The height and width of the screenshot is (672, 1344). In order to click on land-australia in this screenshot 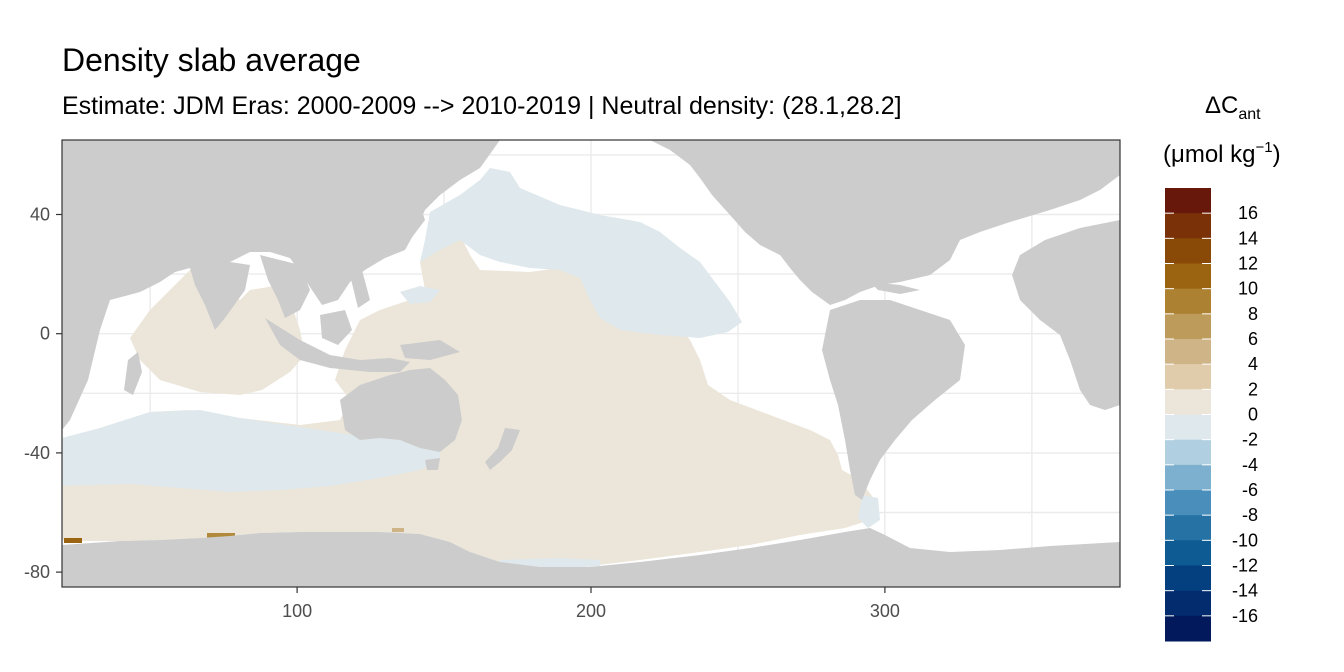, I will do `click(401, 410)`.